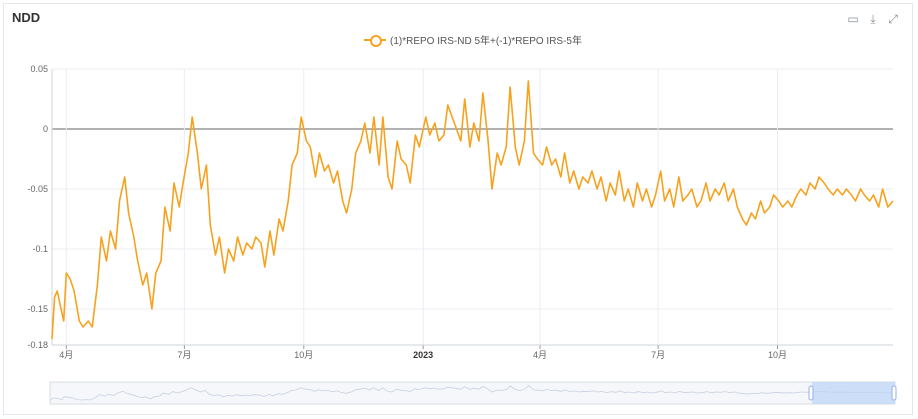  Describe the element at coordinates (39, 69) in the screenshot. I see `y-tick-label: 0.05` at that location.